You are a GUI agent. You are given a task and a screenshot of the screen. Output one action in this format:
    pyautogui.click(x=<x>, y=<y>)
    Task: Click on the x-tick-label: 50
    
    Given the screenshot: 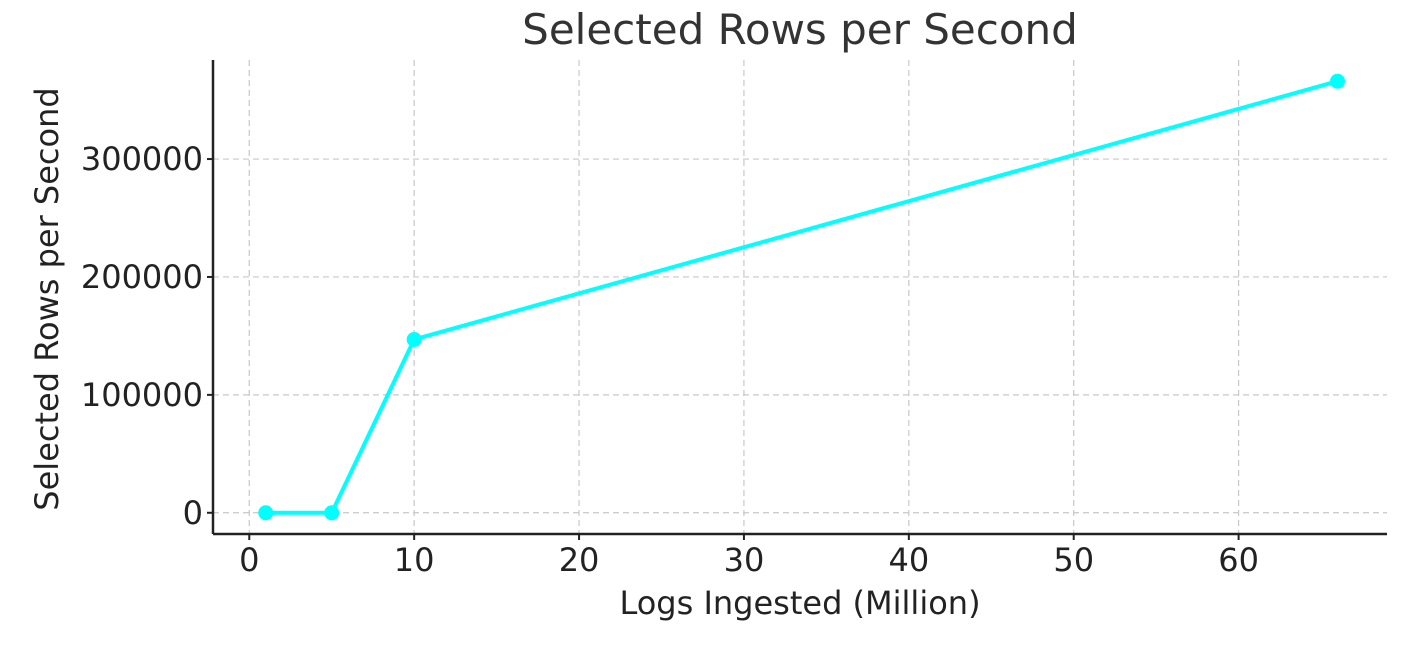 What is the action you would take?
    pyautogui.click(x=1073, y=560)
    